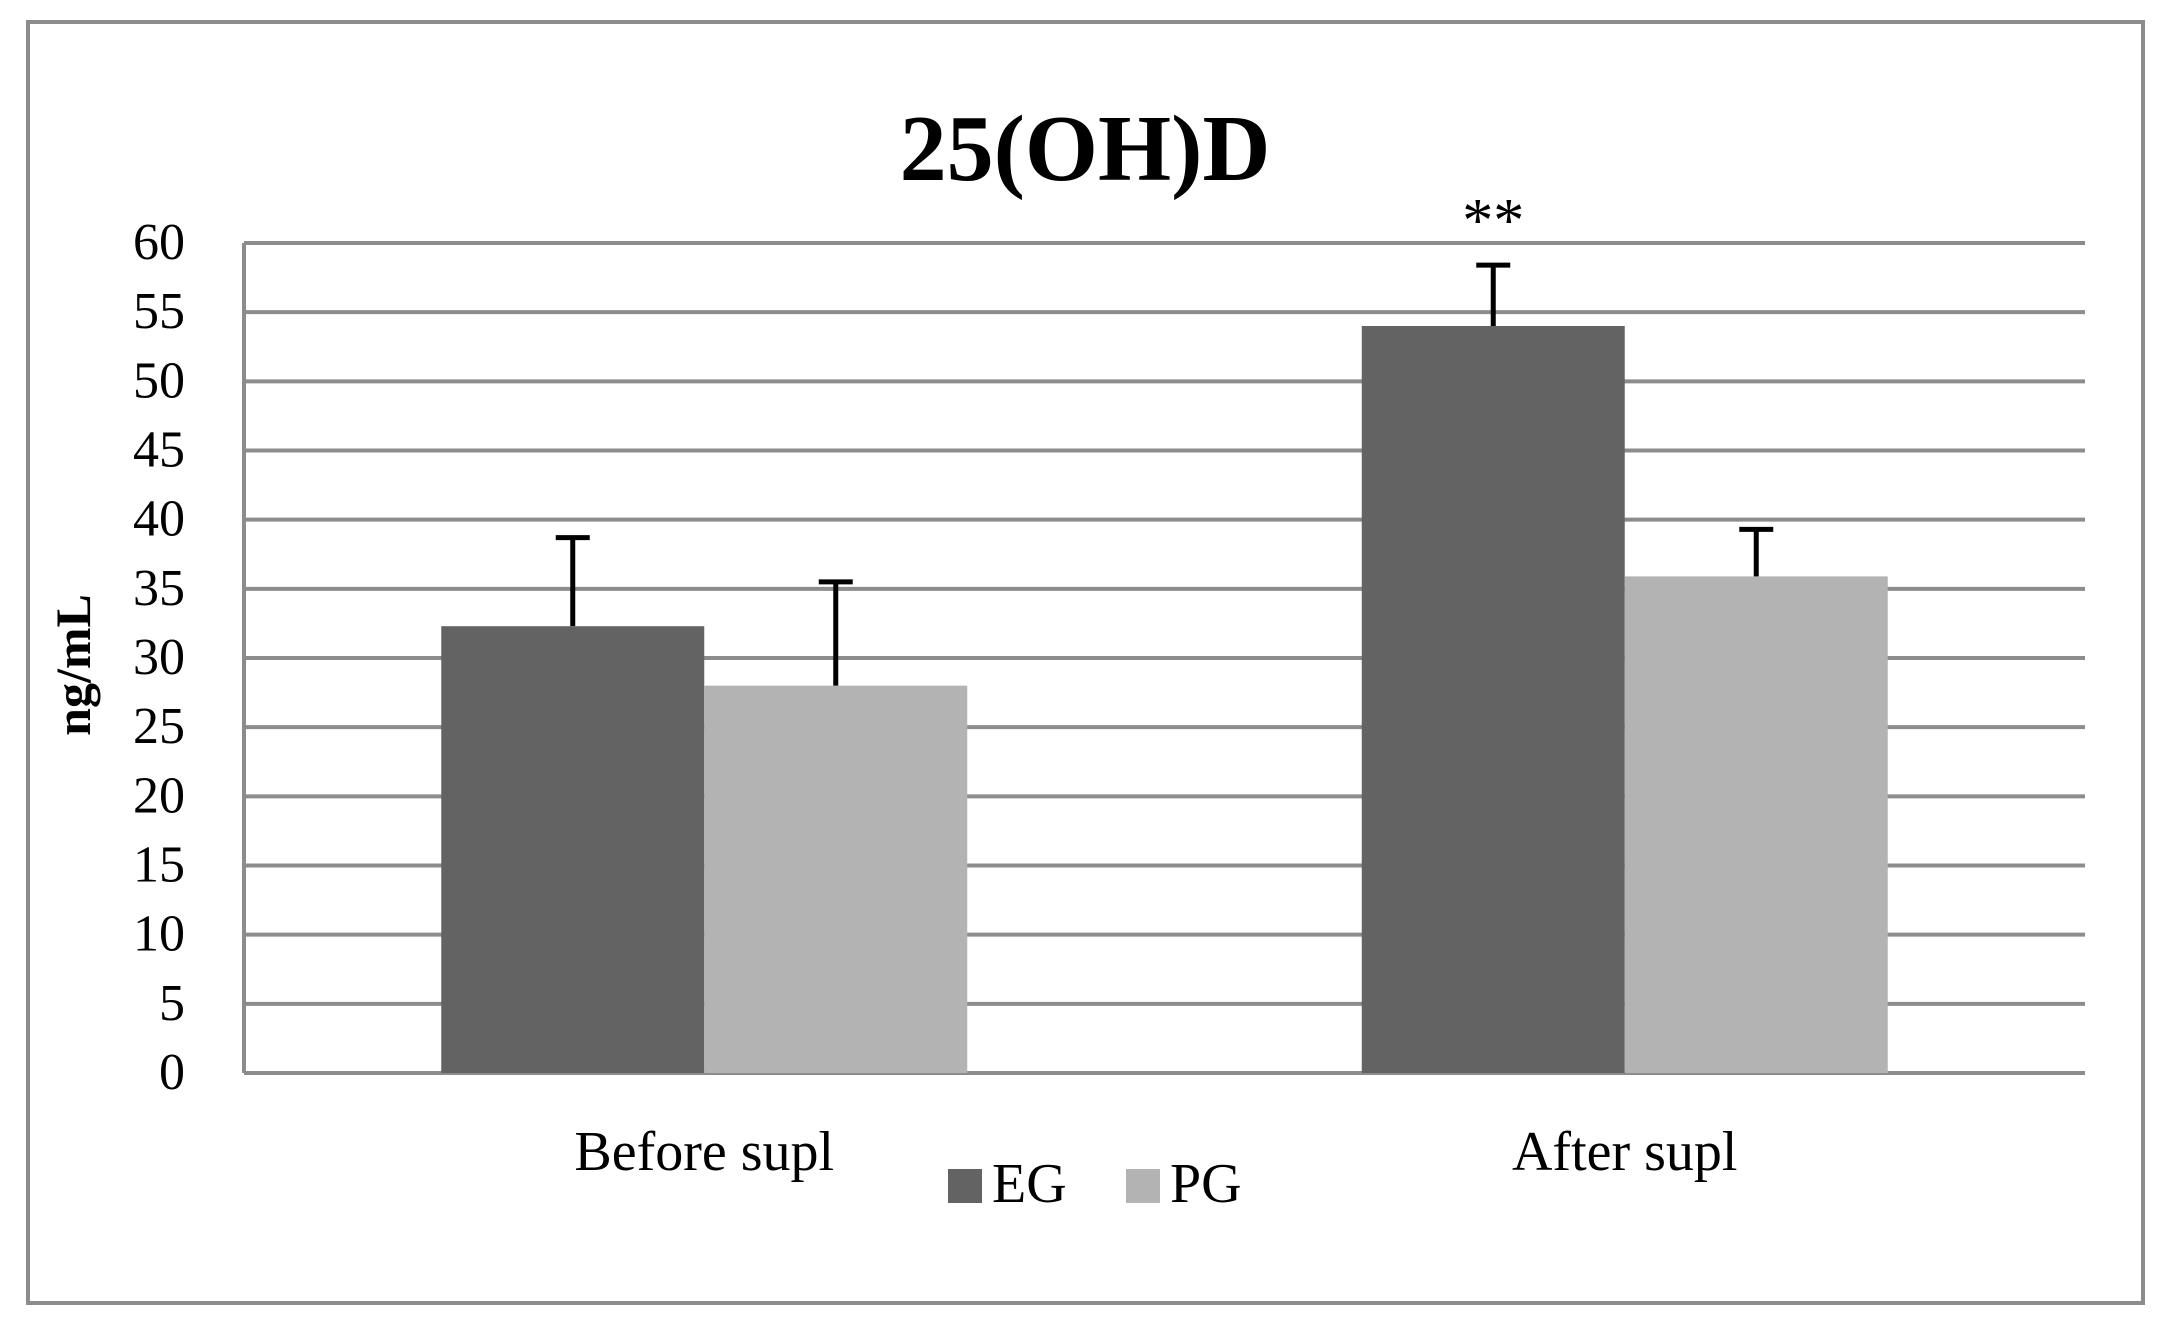 This screenshot has width=2173, height=1329. I want to click on x-tick-label: Before supl, so click(704, 1152).